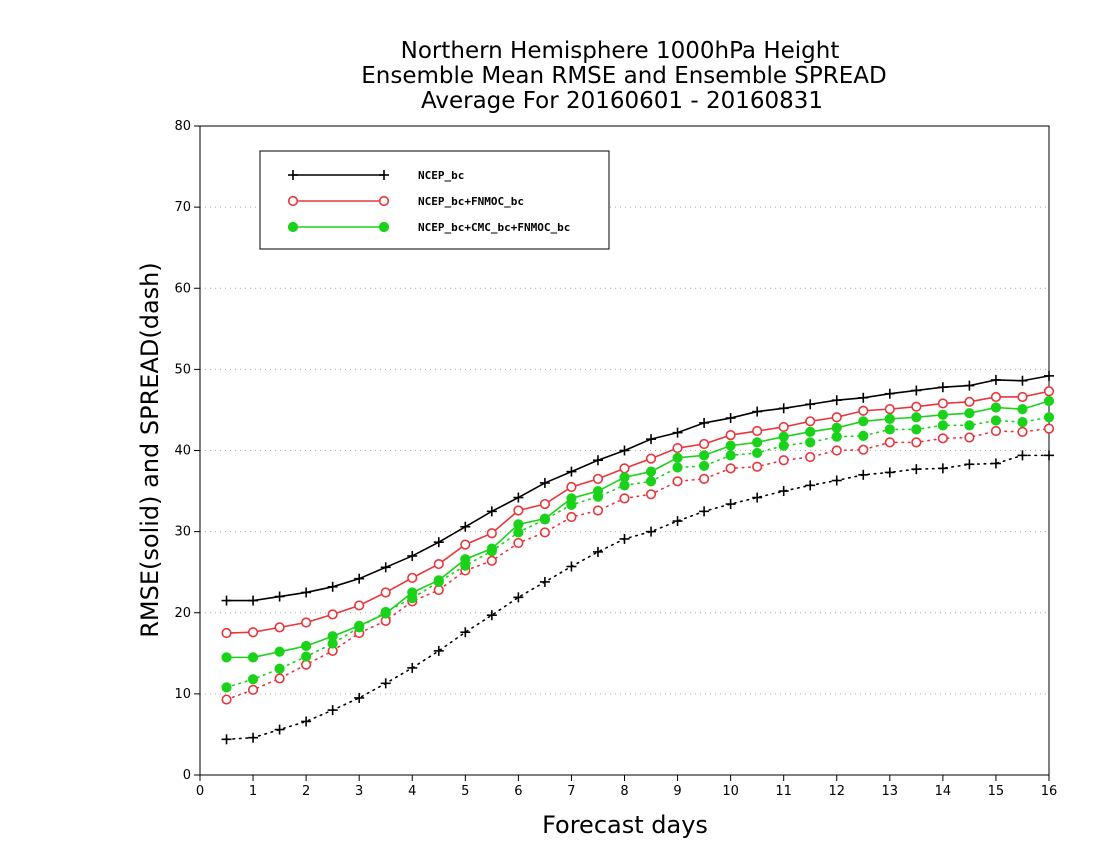 This screenshot has height=850, width=1100. What do you see at coordinates (412, 791) in the screenshot?
I see `x-tick-label: 4` at bounding box center [412, 791].